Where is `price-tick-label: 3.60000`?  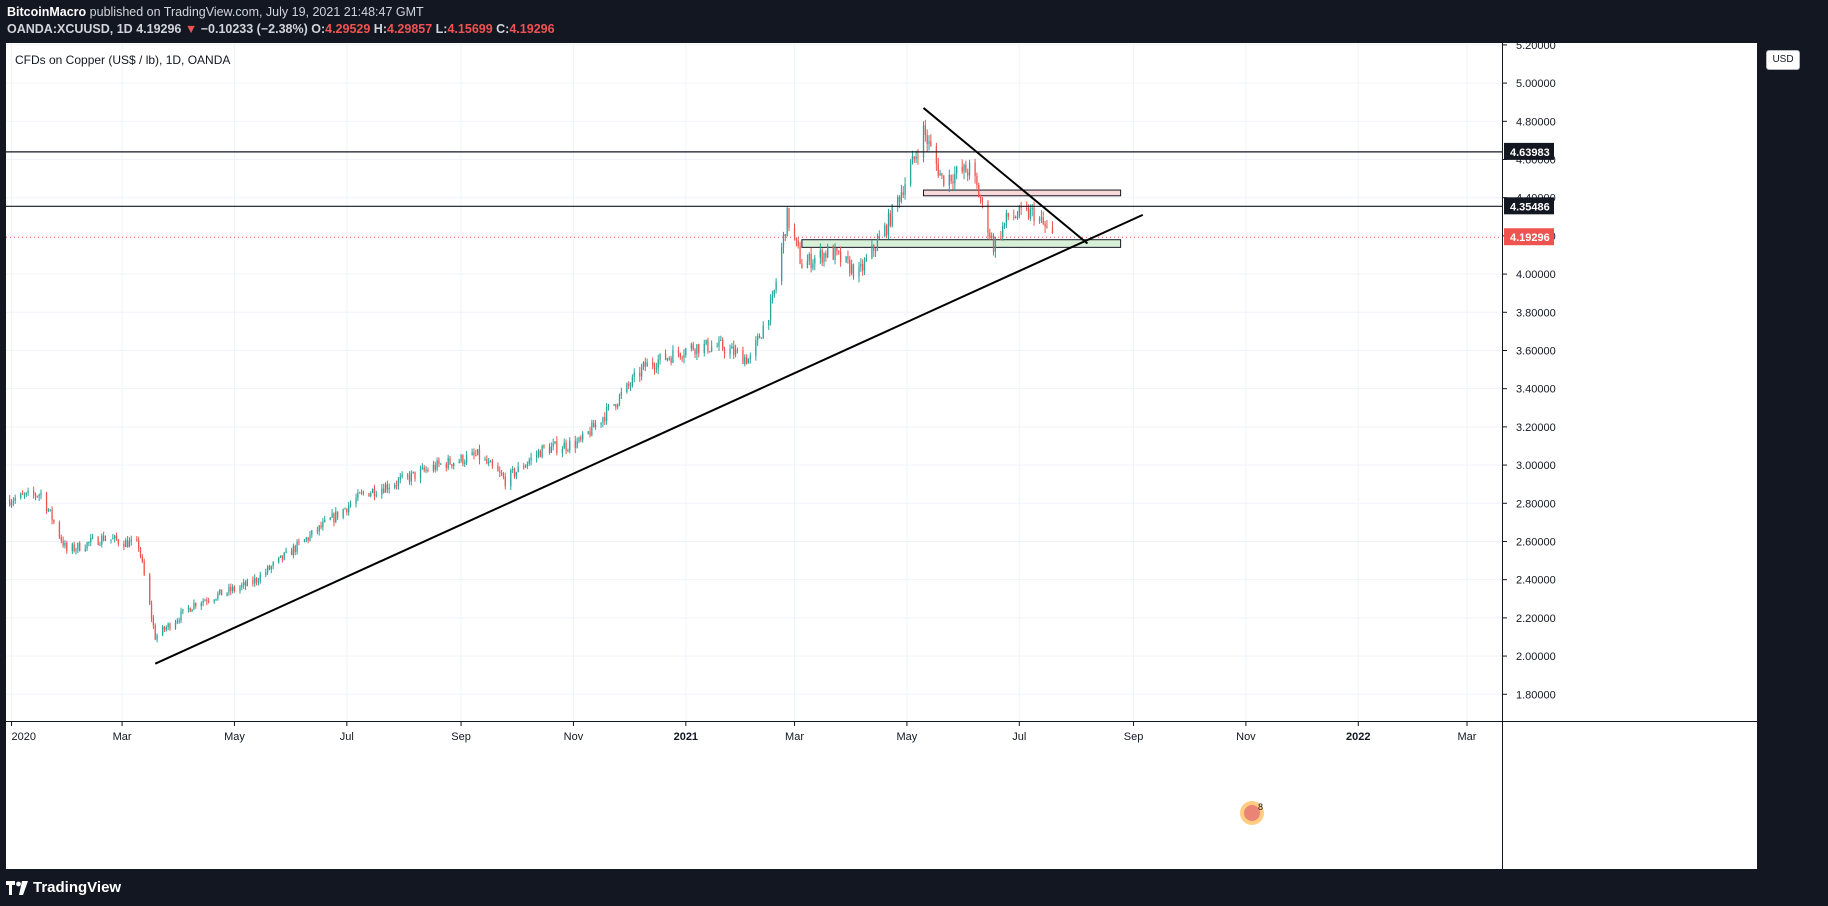
price-tick-label: 3.60000 is located at coordinates (1536, 351).